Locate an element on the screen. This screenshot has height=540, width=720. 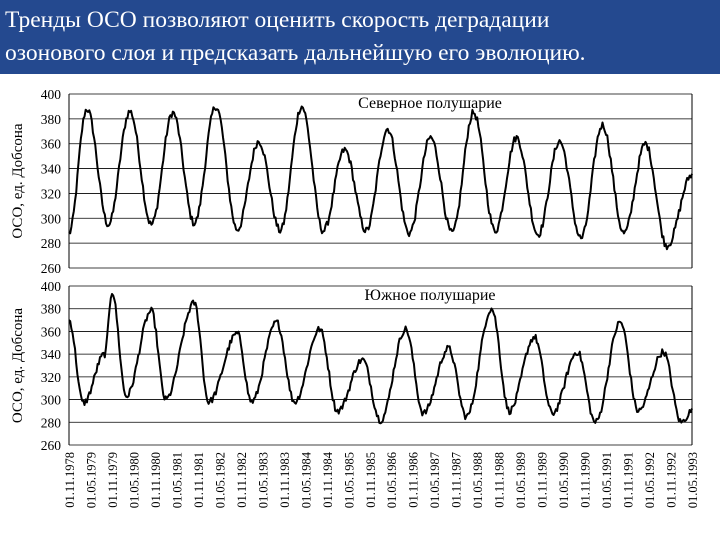
x-tick-label: 01.05.1986 is located at coordinates (392, 480).